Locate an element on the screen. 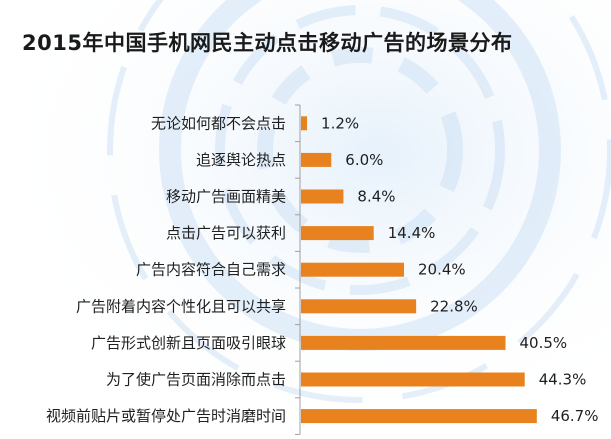  category-label: 广告内容符合自己需求 is located at coordinates (211, 270).